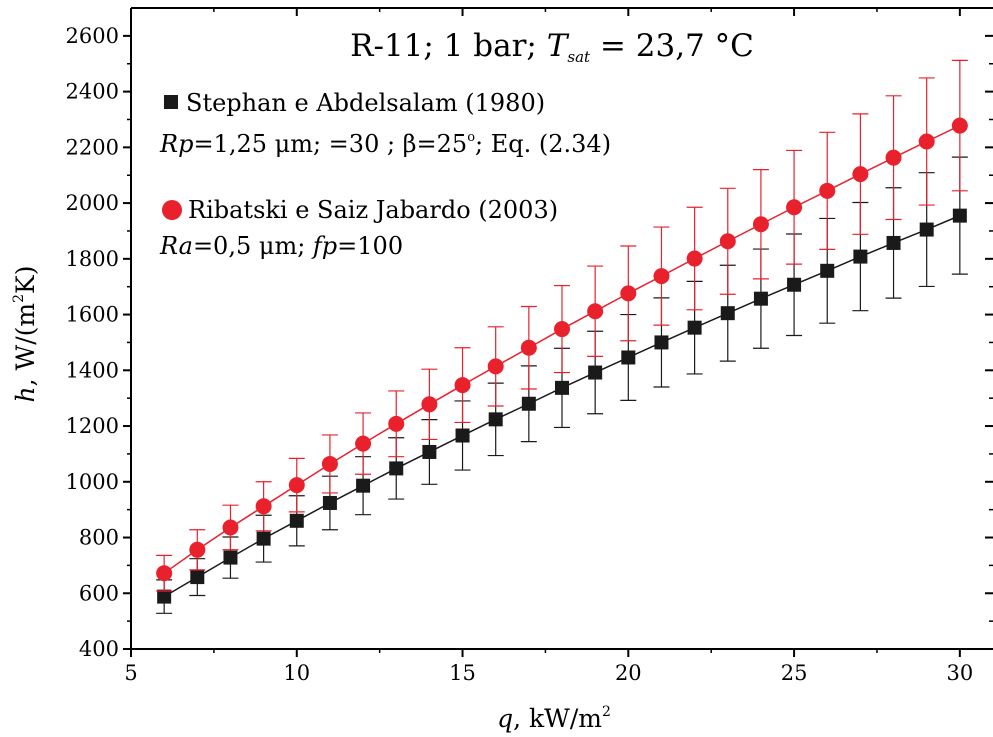  I want to click on y-tick-label: 1800, so click(92, 259).